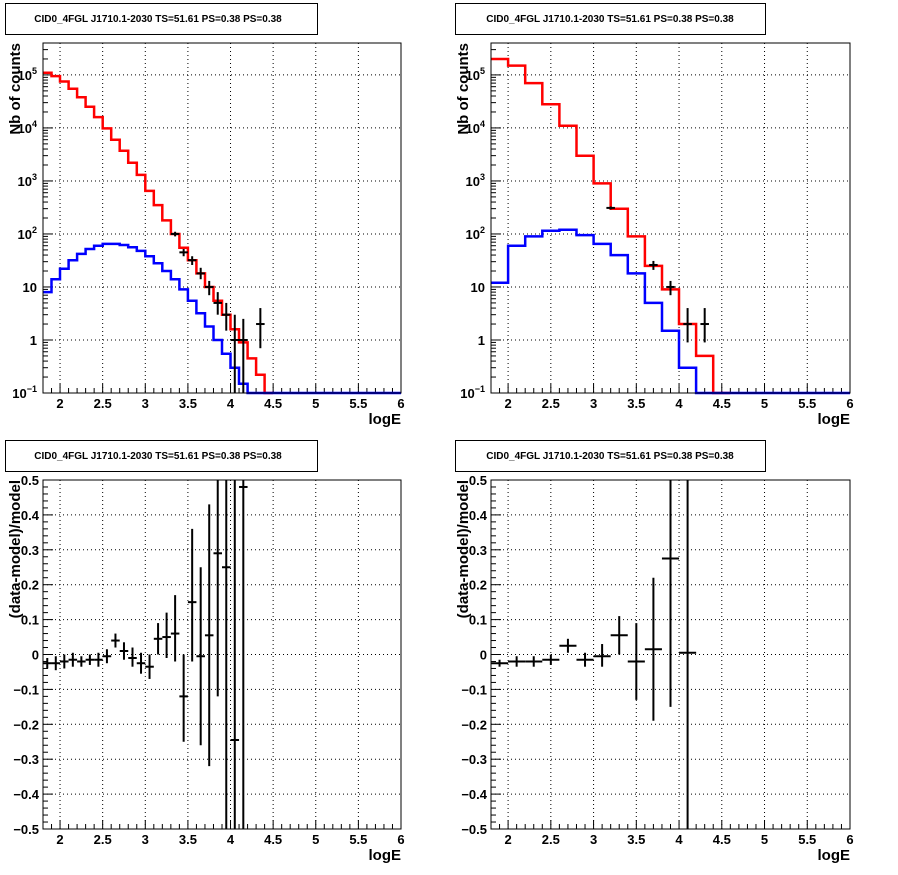  Describe the element at coordinates (34, 177) in the screenshot. I see `y-tick-exponent: 3` at that location.